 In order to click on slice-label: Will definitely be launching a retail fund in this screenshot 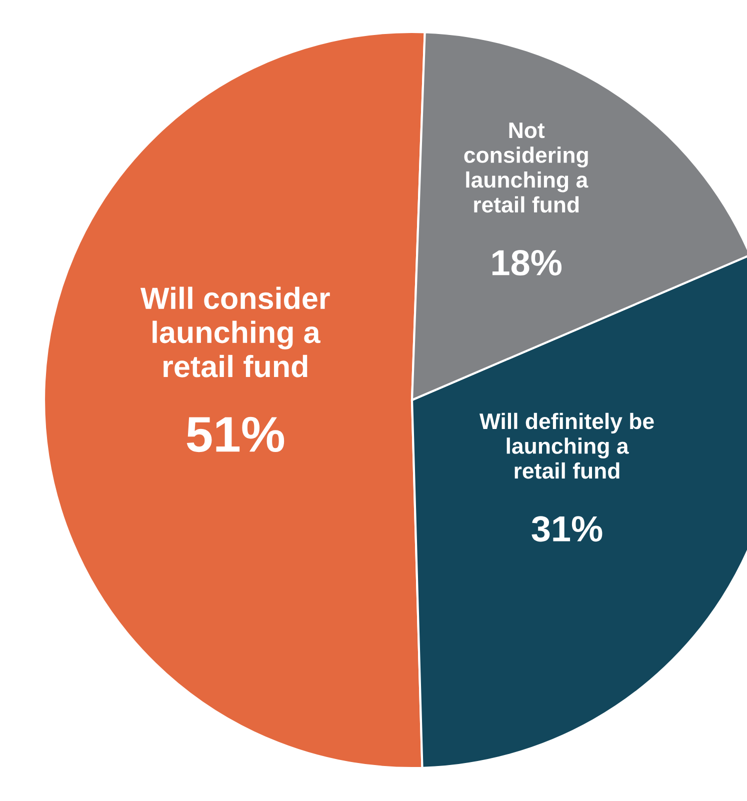, I will do `click(566, 445)`.